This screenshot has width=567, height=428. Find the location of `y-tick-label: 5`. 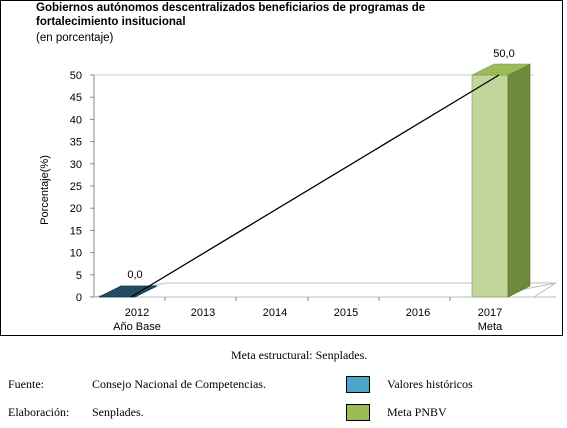

y-tick-label: 5 is located at coordinates (79, 276).